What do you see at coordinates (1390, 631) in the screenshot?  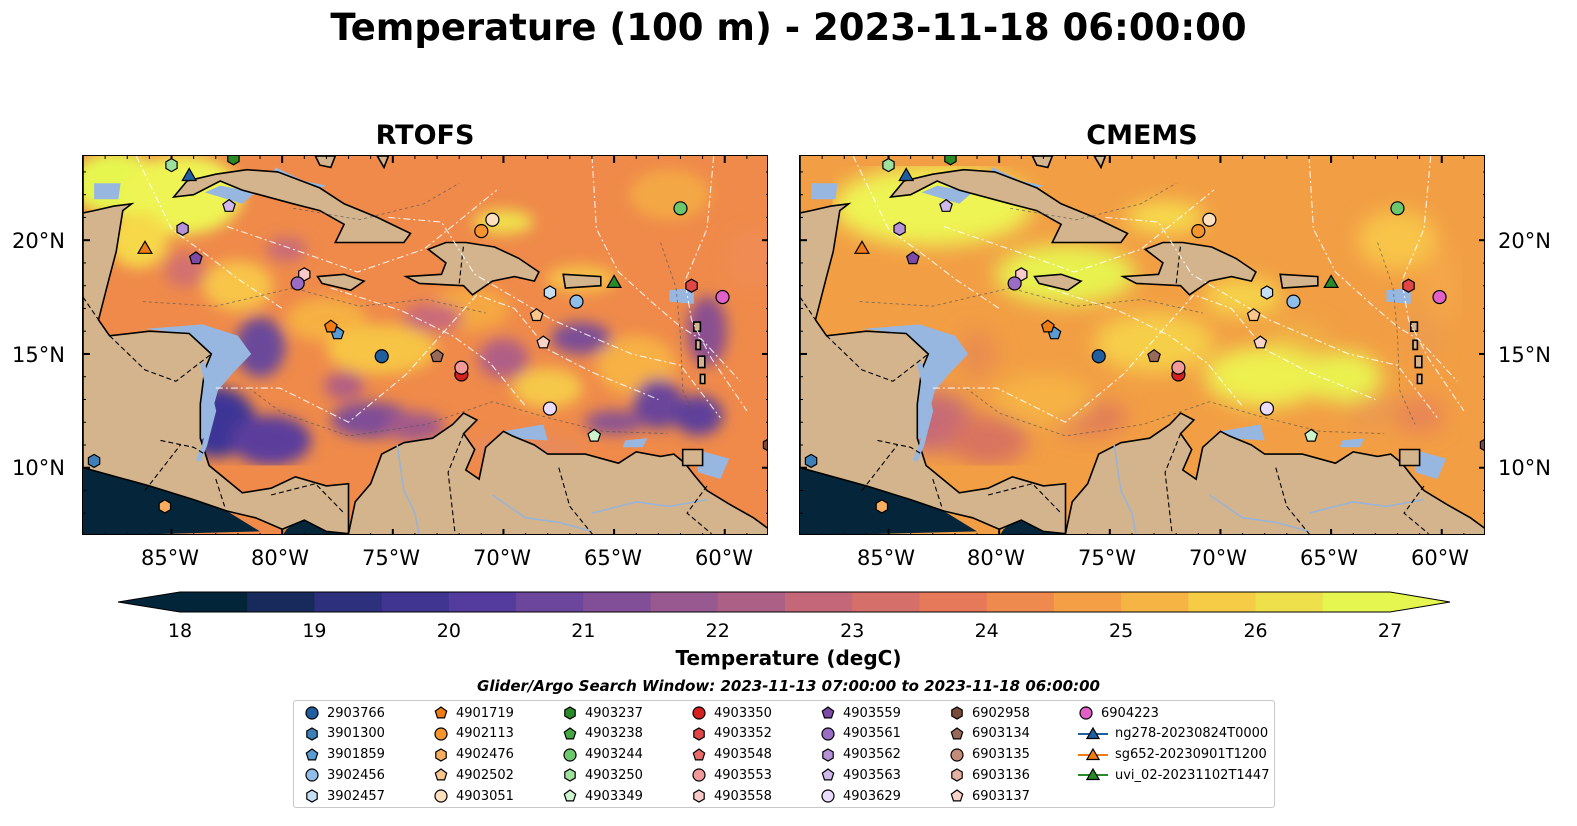 I see `colorbar-tick-label: 27` at bounding box center [1390, 631].